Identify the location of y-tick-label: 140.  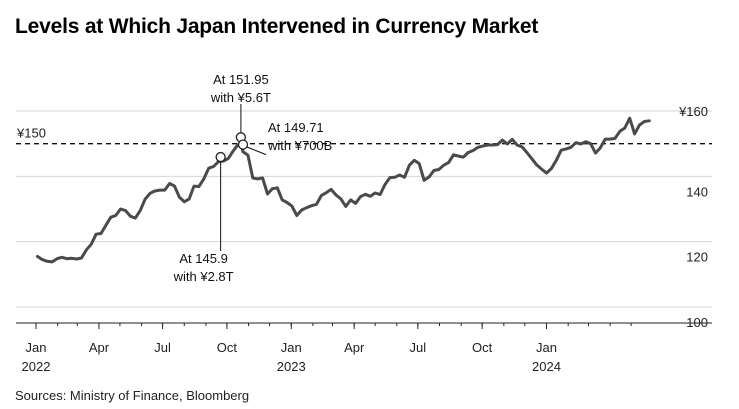
(697, 191).